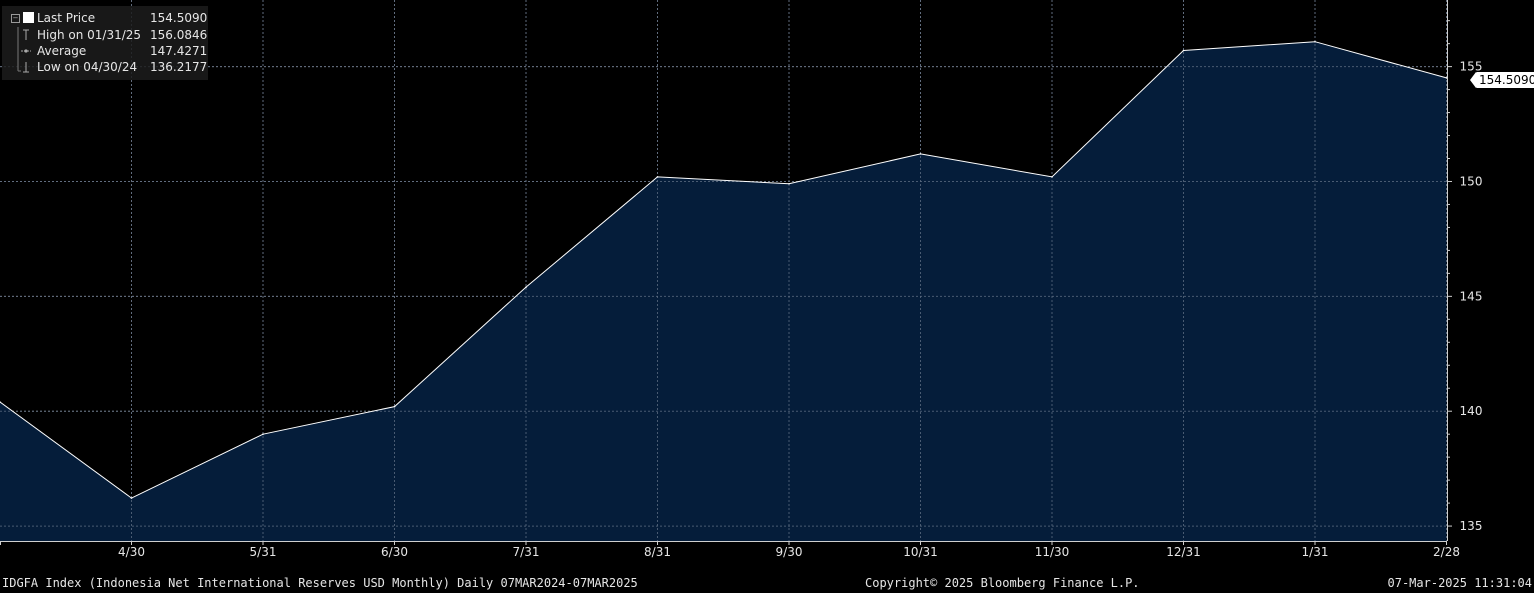 This screenshot has width=1534, height=593. Describe the element at coordinates (23, 66) in the screenshot. I see `low-marker-icon` at that location.